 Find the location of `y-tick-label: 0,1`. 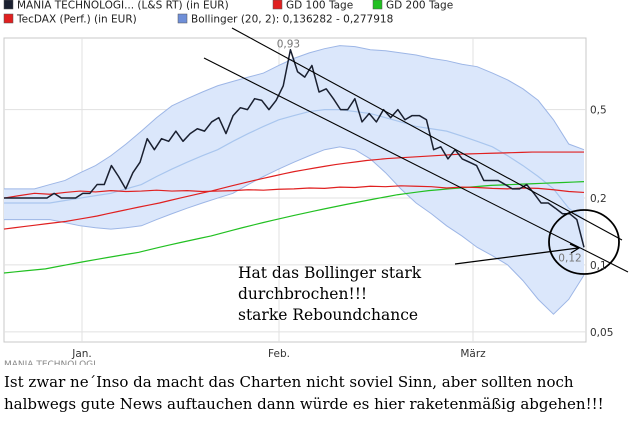

y-tick-label: 0,1 is located at coordinates (598, 266).